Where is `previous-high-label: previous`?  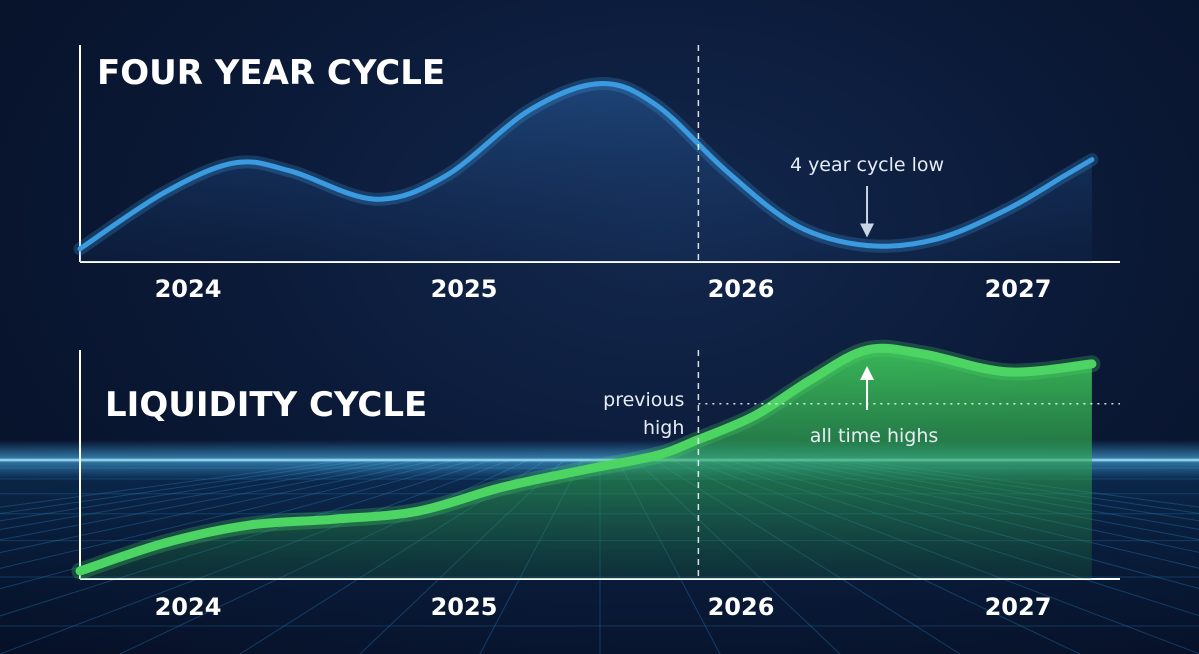 previous-high-label: previous is located at coordinates (643, 400).